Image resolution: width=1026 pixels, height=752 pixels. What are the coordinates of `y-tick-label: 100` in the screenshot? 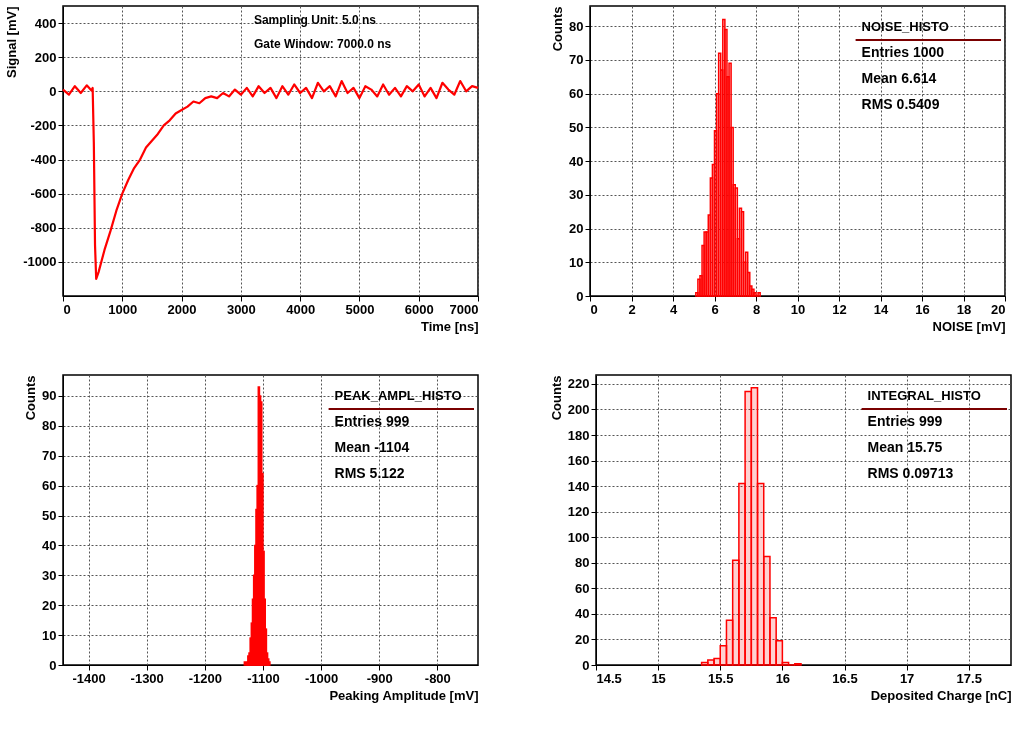 It's located at (578, 537).